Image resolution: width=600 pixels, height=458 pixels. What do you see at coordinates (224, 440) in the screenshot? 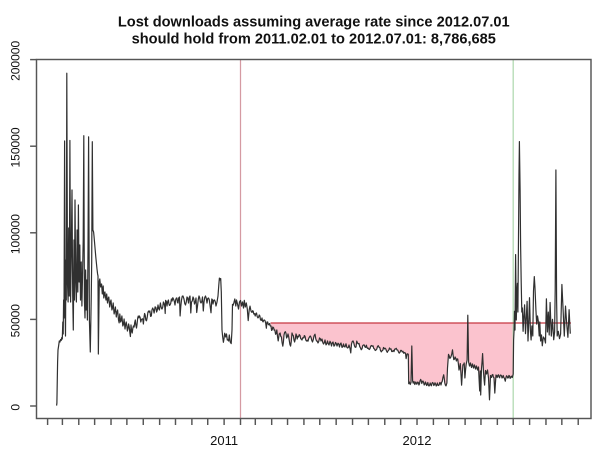
I see `svg-text: 2011` at bounding box center [224, 440].